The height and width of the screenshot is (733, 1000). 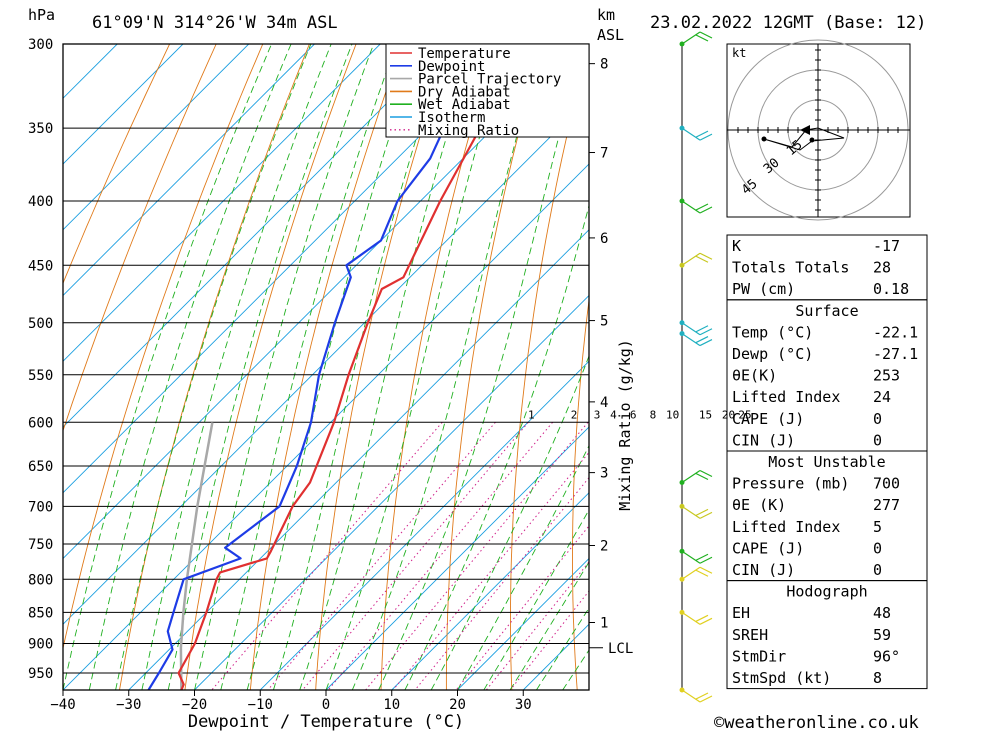 I want to click on temperature-tick-label: −10, so click(x=260, y=705).